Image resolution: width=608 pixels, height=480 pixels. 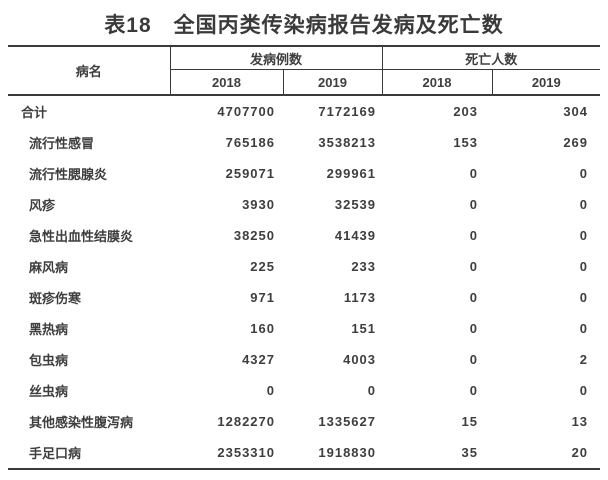 What do you see at coordinates (304, 328) in the screenshot?
I see `table-row: 黑热病 160 151 0 0` at bounding box center [304, 328].